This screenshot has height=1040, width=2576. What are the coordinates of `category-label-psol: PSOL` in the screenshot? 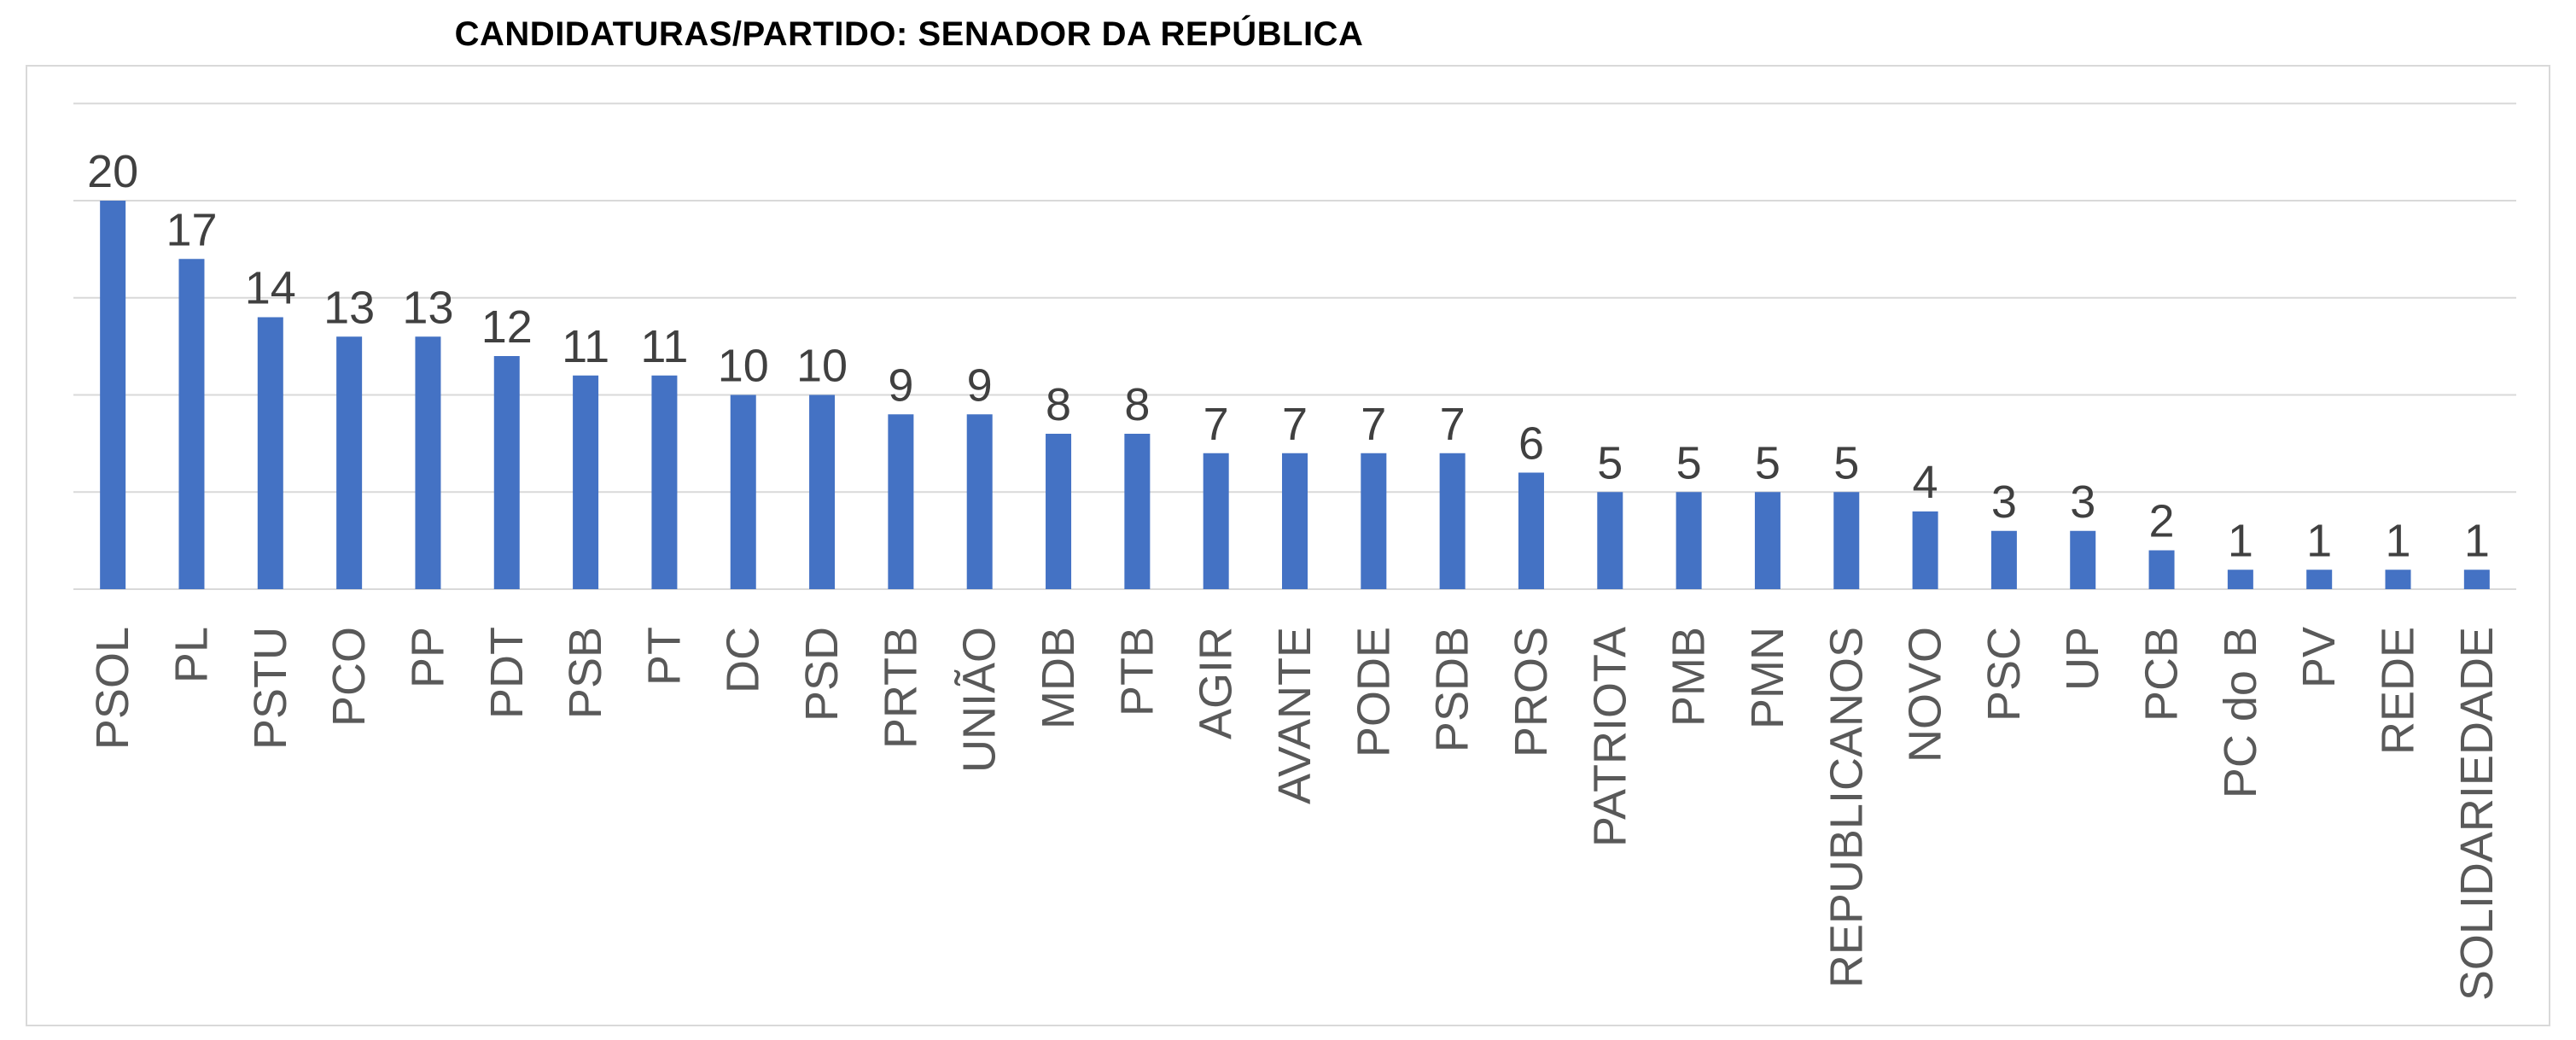 It's located at (112, 688).